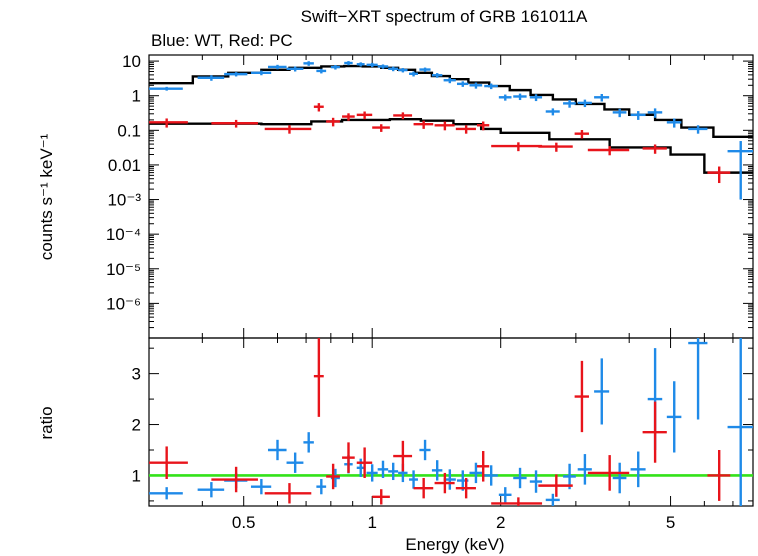 Image resolution: width=758 pixels, height=556 pixels. What do you see at coordinates (124, 200) in the screenshot?
I see `spectrum-y-tick-label: 10⁻³` at bounding box center [124, 200].